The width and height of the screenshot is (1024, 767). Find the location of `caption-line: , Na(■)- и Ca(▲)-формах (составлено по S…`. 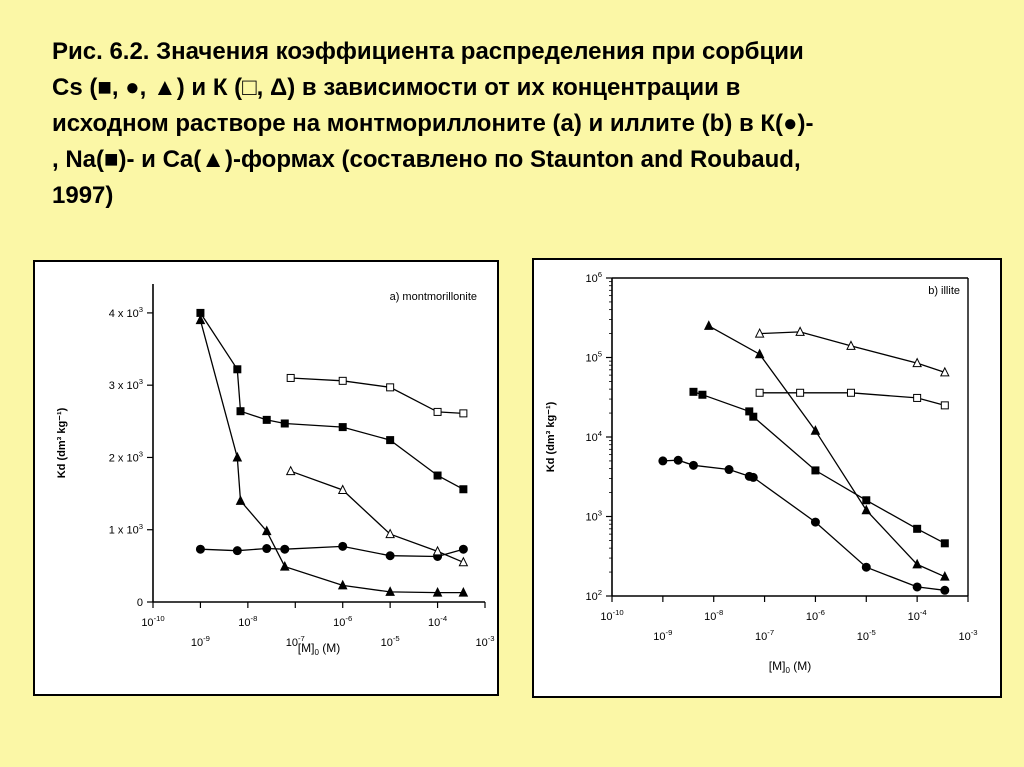

caption-line: , Na(■)- и Ca(▲)-формах (составлено по S… is located at coordinates (426, 159).